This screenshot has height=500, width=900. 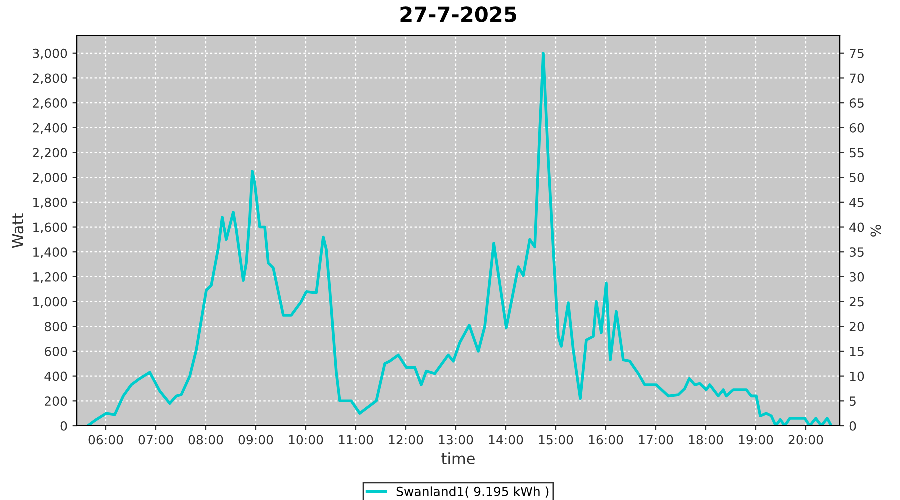 I want to click on y2-axis-title: %, so click(x=876, y=231).